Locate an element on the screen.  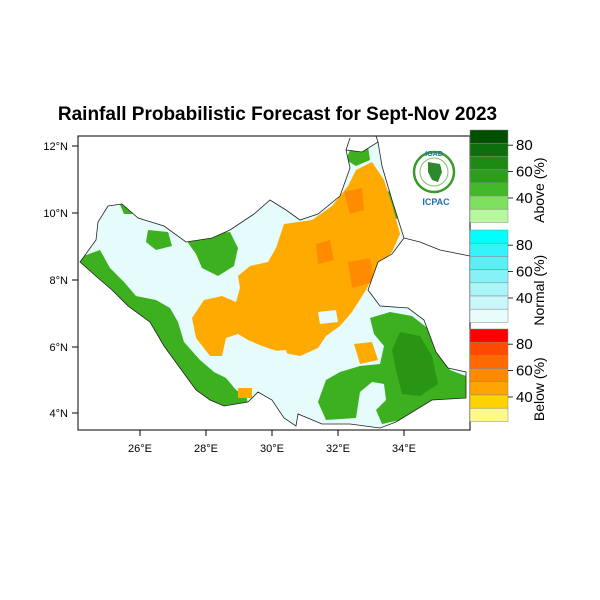
neighbor-border is located at coordinates (408, 196).